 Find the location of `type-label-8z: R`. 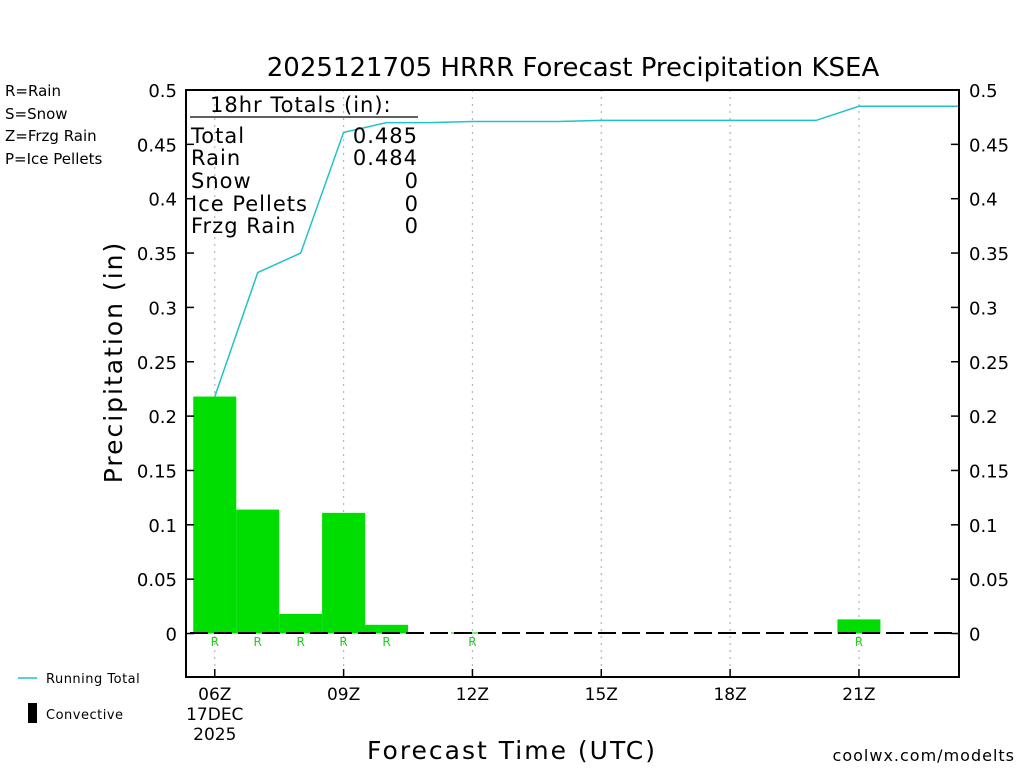

type-label-8z: R is located at coordinates (300, 642).